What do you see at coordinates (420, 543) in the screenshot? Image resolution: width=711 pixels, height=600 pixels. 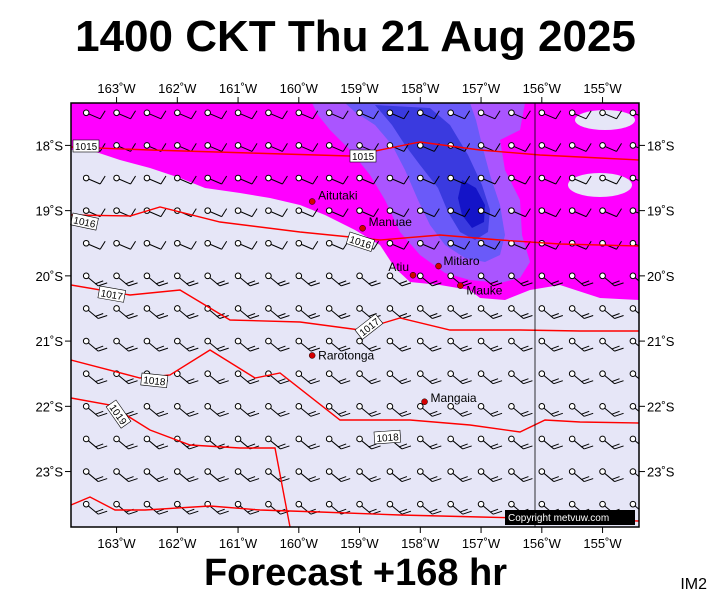 I see `lon-label-bottom: 158˚W` at bounding box center [420, 543].